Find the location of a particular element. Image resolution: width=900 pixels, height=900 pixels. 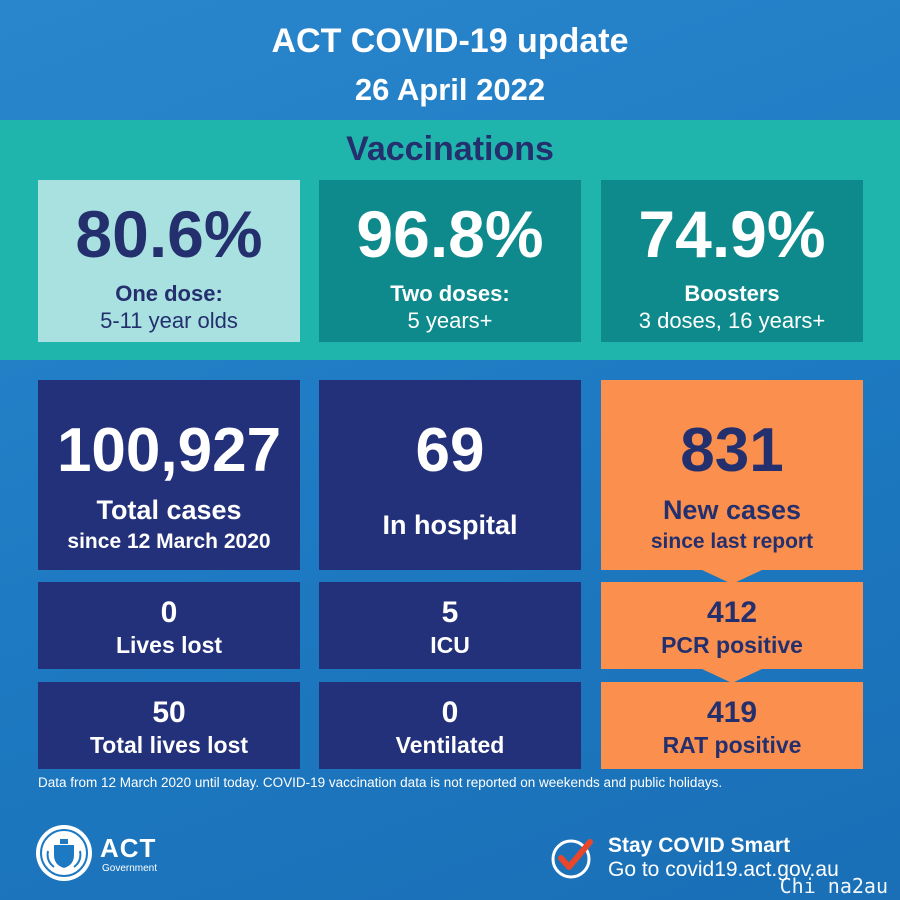

stay-covid-smart-heading: Stay COVID Smart is located at coordinates (699, 845).